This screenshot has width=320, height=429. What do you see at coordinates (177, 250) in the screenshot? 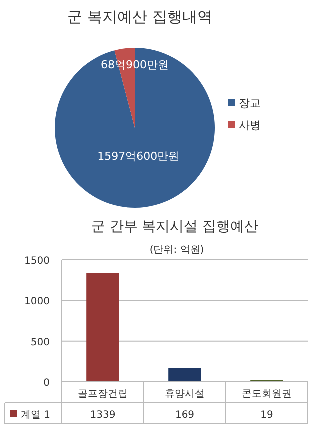
I see `chart-subtitle: (단위: 억원)` at bounding box center [177, 250].